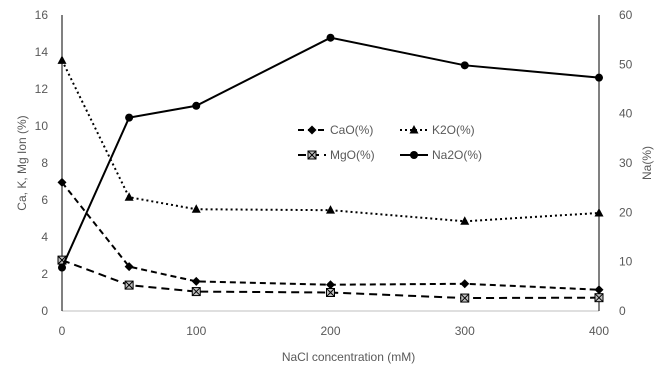 The width and height of the screenshot is (663, 372). What do you see at coordinates (330, 331) in the screenshot?
I see `x-tick-label: 200` at bounding box center [330, 331].